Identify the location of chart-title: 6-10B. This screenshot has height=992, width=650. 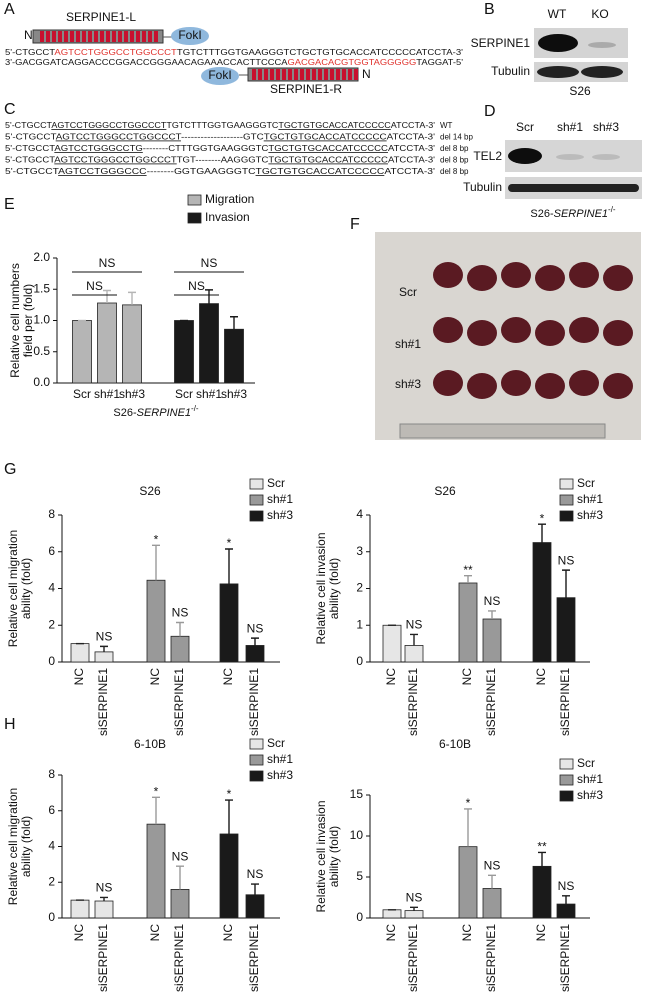
(455, 744).